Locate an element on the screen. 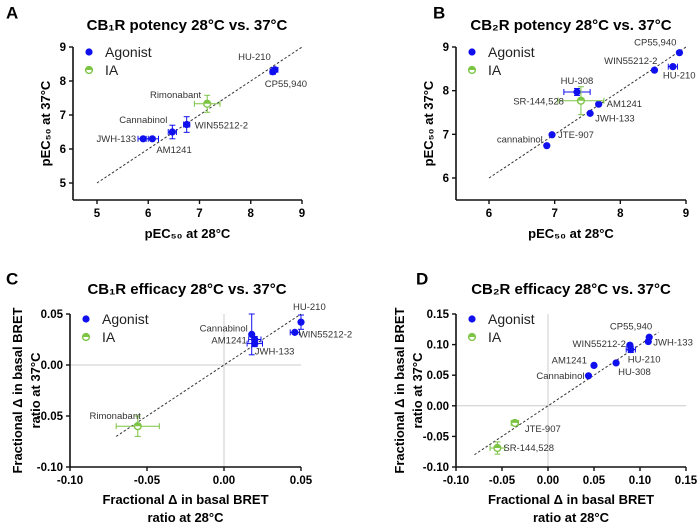 This screenshot has width=699, height=528. point-label: SR-144,528 is located at coordinates (528, 448).